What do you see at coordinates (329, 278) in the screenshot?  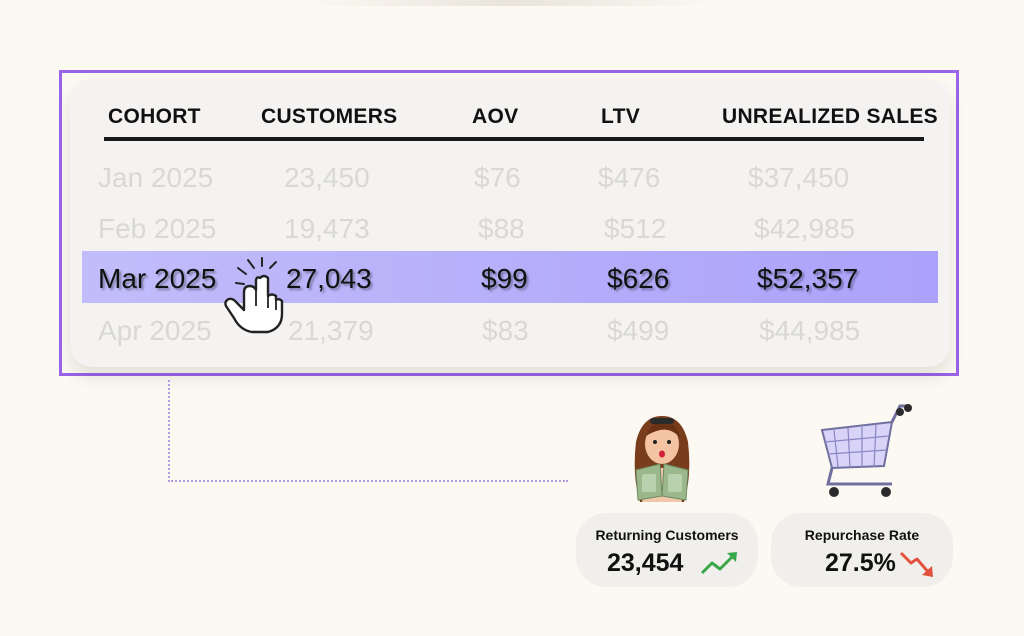 I see `cell-customers: 27,043` at bounding box center [329, 278].